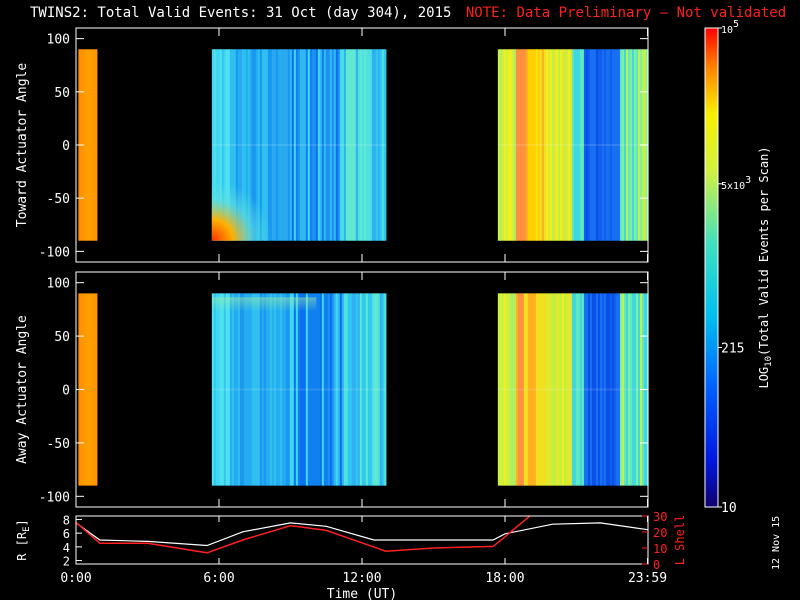 The height and width of the screenshot is (600, 800). What do you see at coordinates (298, 145) in the screenshot?
I see `zero-angle-line` at bounding box center [298, 145].